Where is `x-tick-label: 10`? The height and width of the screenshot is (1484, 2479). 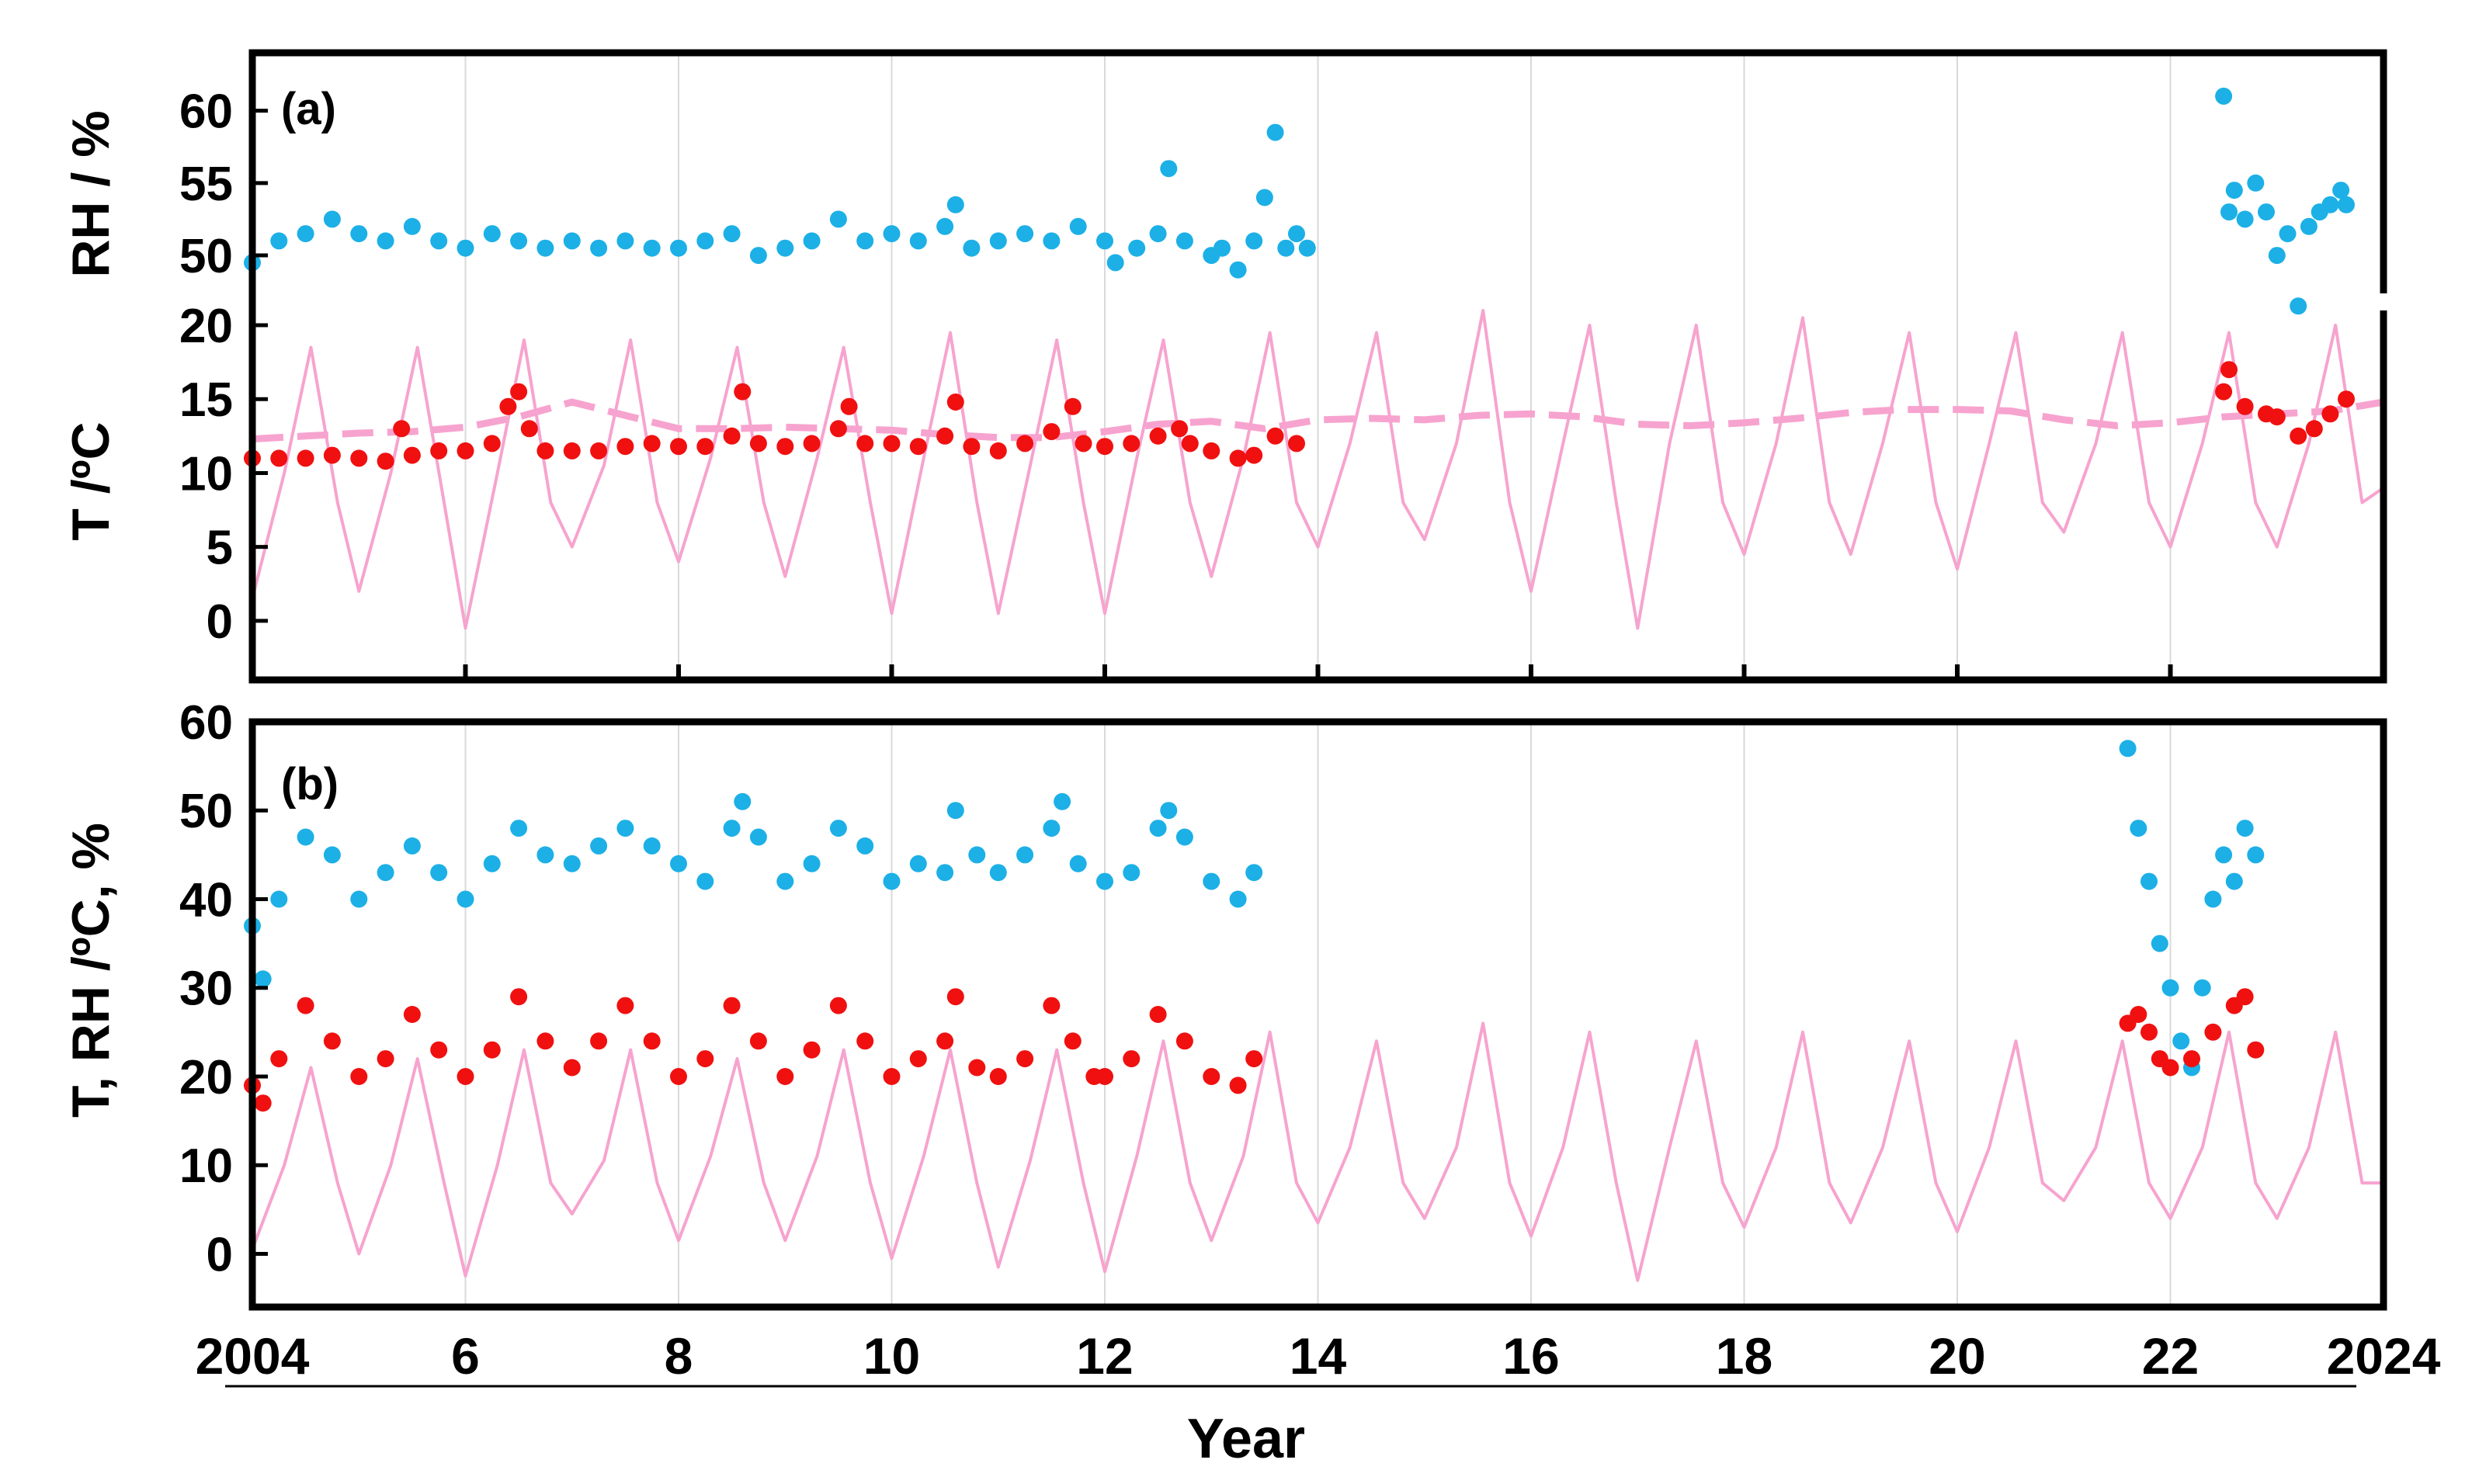 x-tick-label: 10 is located at coordinates (891, 1356).